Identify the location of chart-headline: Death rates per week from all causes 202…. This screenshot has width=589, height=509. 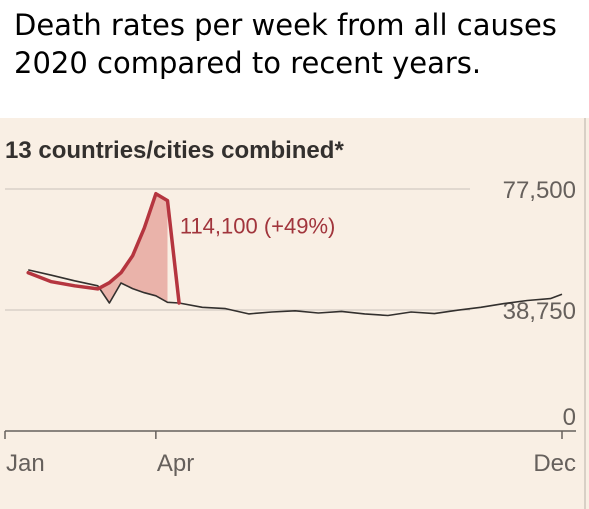
(299, 44).